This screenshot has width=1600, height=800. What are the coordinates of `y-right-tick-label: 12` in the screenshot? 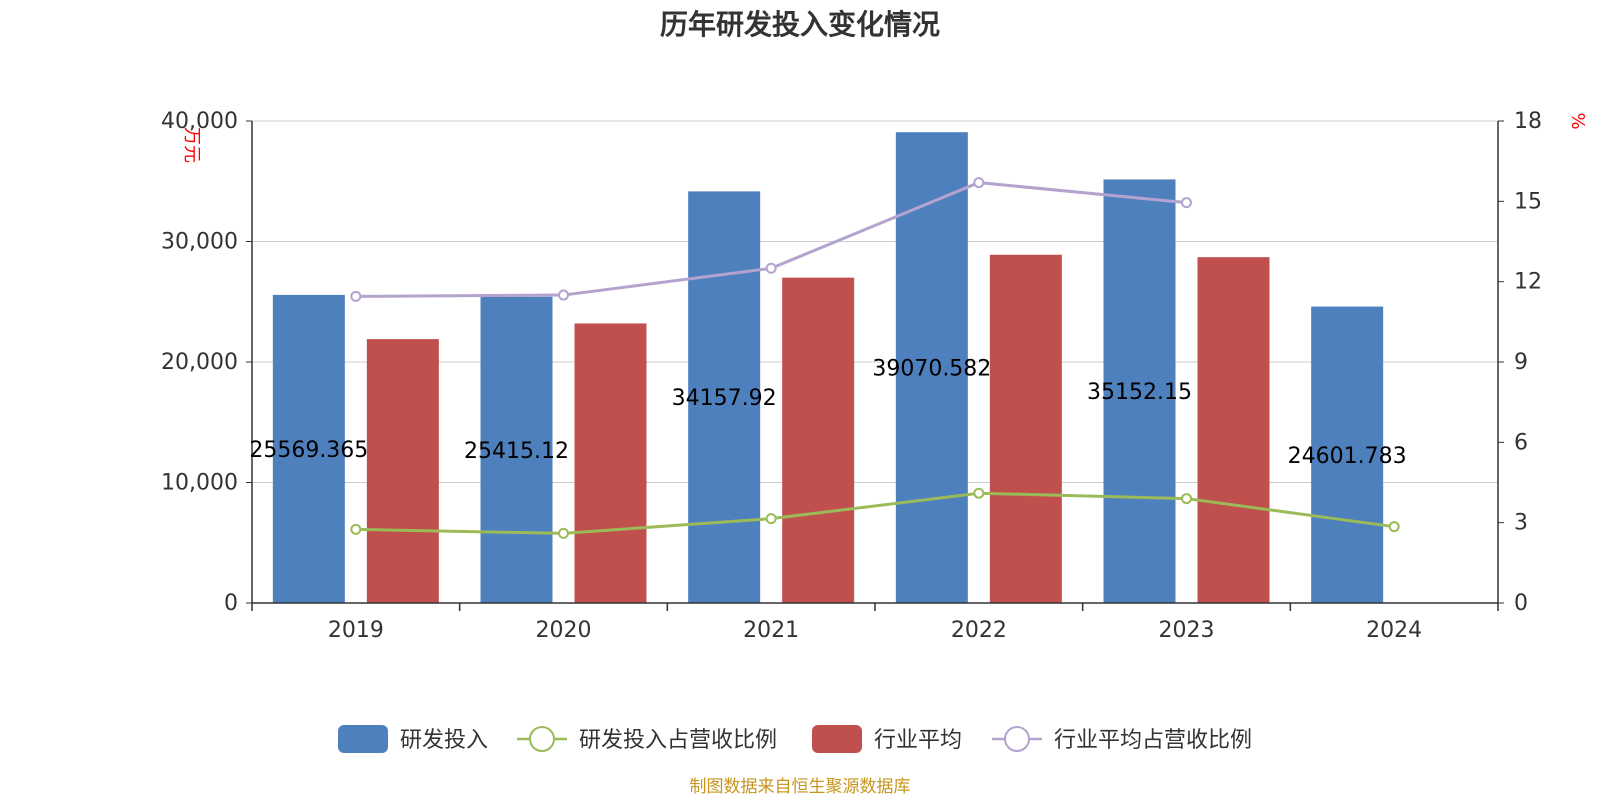 It's located at (1528, 282).